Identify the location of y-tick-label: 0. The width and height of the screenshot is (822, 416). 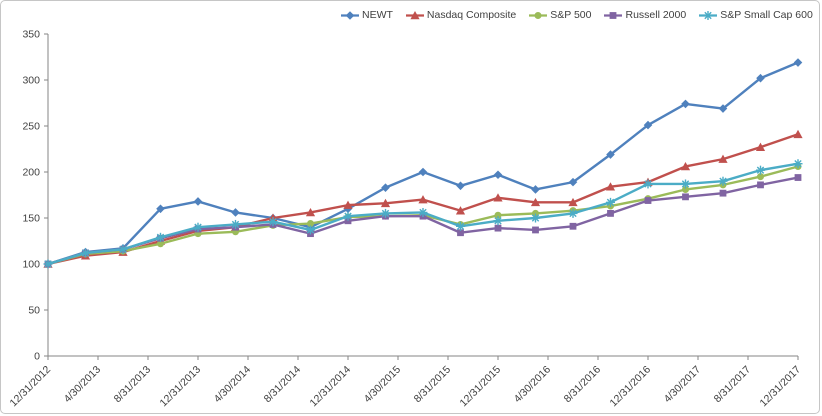
(37, 357).